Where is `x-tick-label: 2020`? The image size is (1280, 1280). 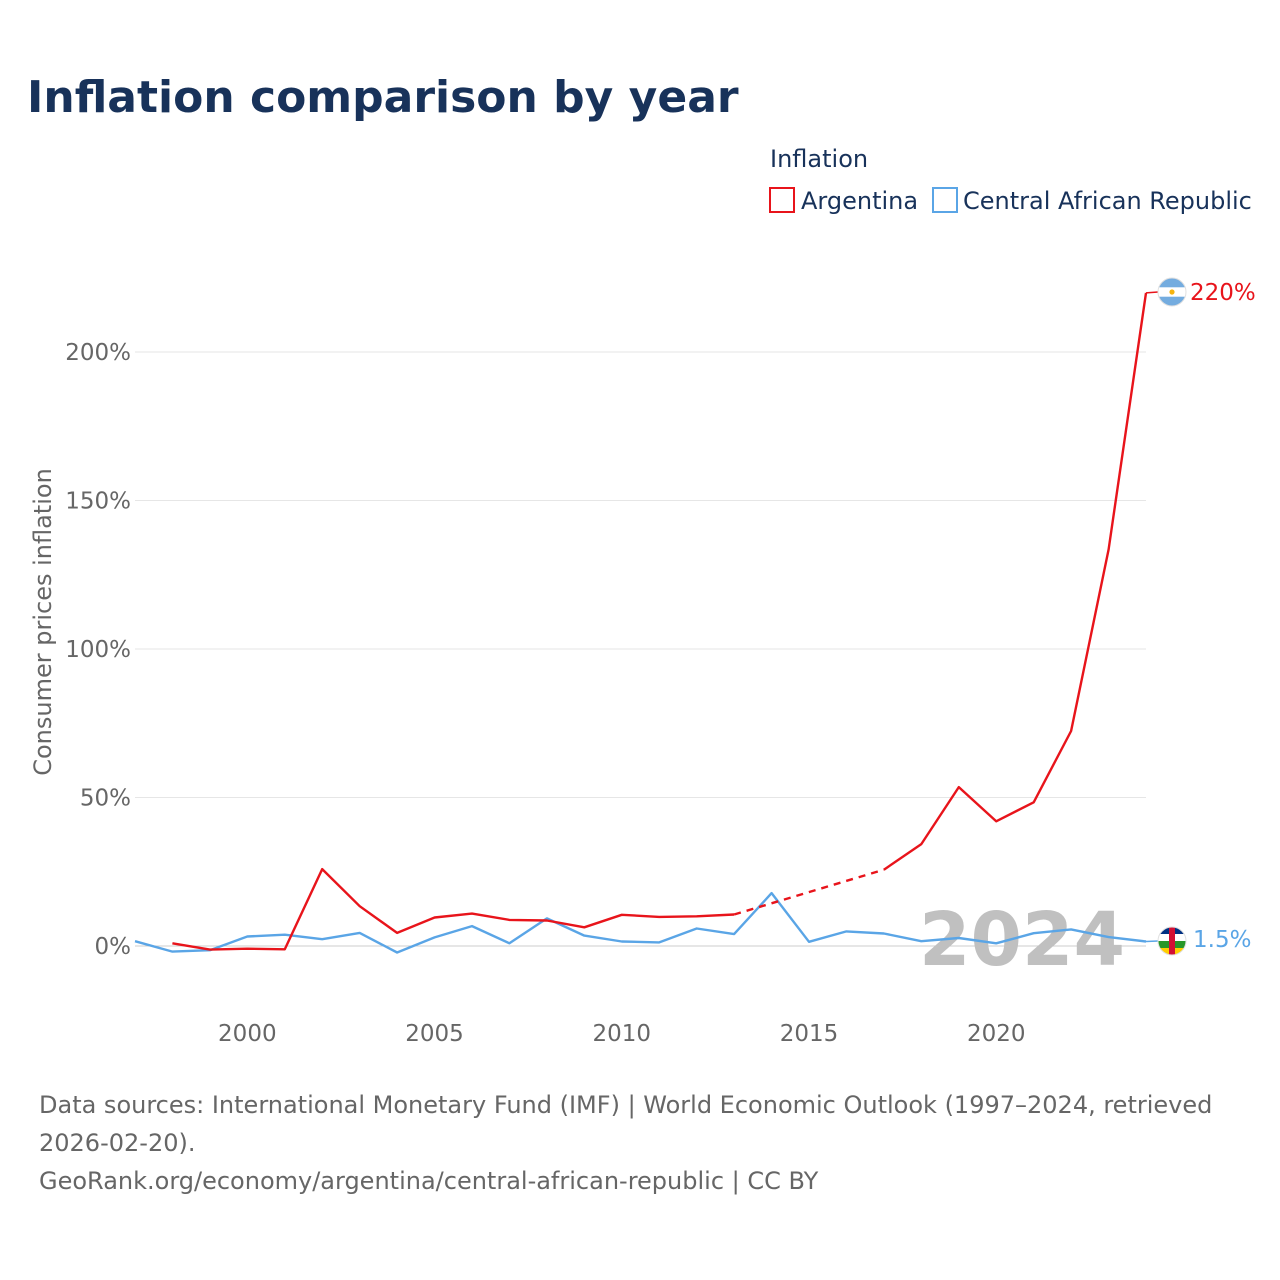 x-tick-label: 2020 is located at coordinates (996, 1034).